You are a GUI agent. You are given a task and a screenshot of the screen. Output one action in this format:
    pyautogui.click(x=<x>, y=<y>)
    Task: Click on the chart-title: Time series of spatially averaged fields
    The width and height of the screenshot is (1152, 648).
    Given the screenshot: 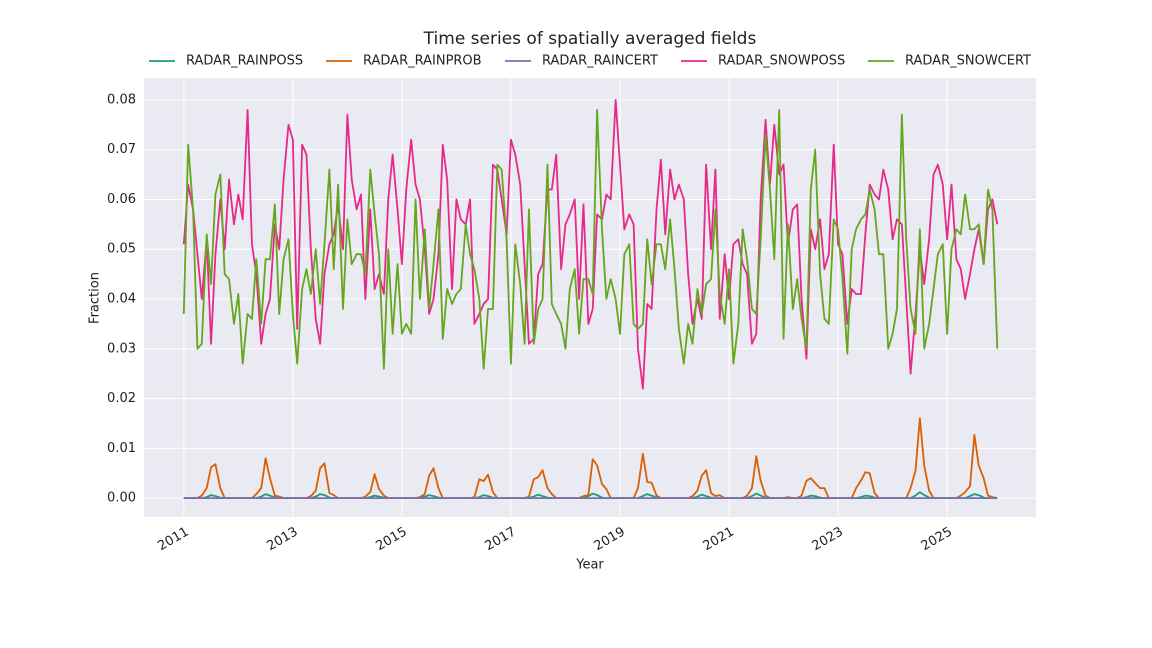 What is the action you would take?
    pyautogui.click(x=590, y=39)
    